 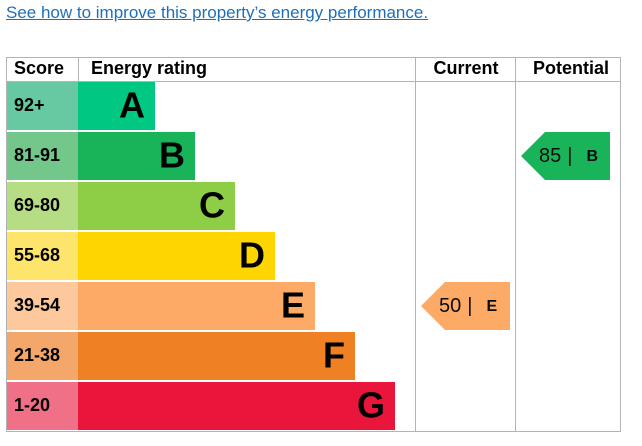 What do you see at coordinates (37, 355) in the screenshot?
I see `score-range: 21-38` at bounding box center [37, 355].